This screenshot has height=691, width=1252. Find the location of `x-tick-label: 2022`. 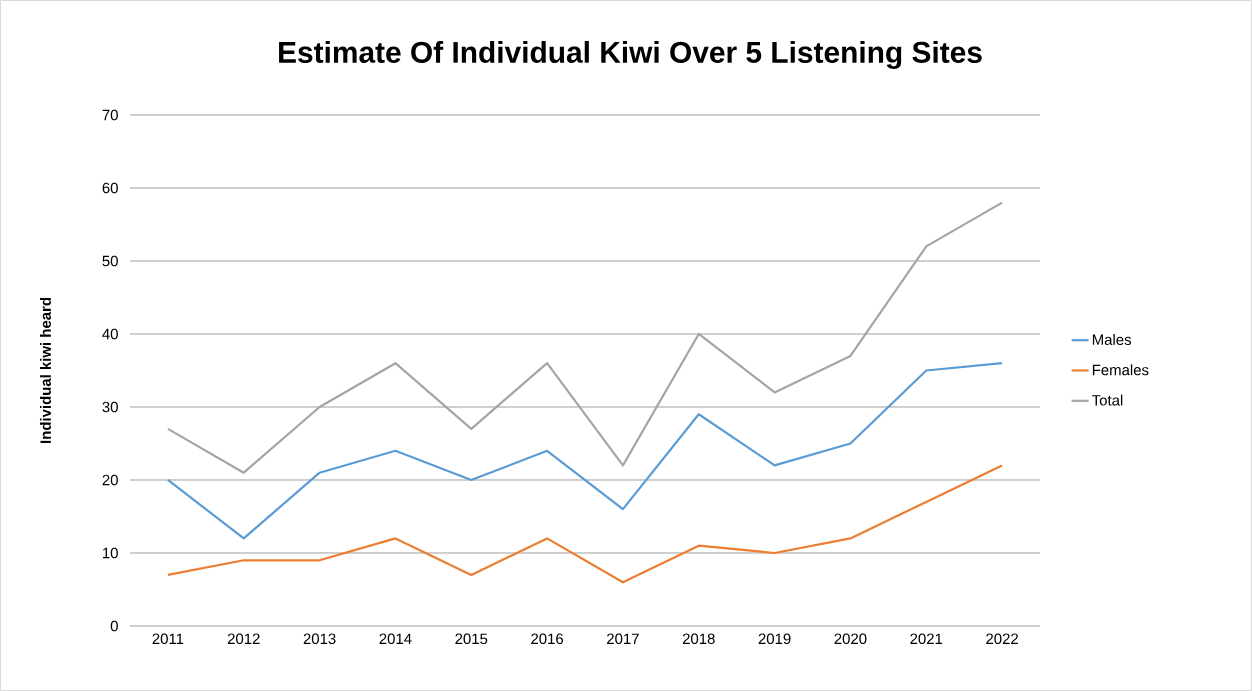

x-tick-label: 2022 is located at coordinates (1002, 639).